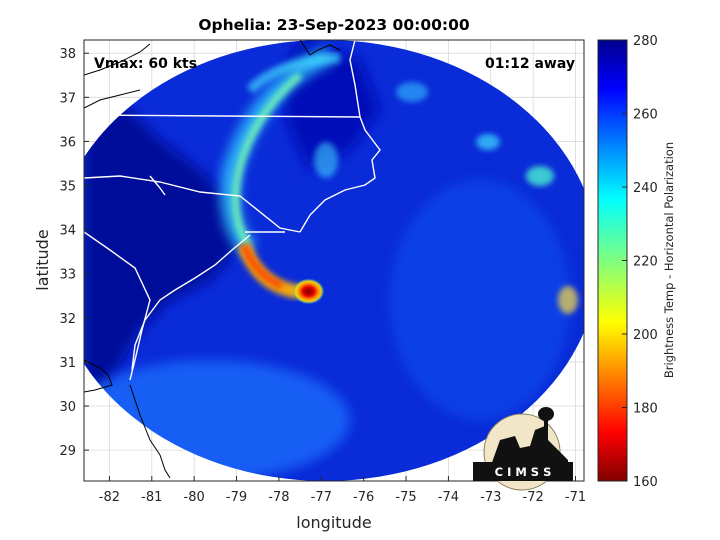 Image resolution: width=720 pixels, height=540 pixels. Describe the element at coordinates (67, 98) in the screenshot. I see `y-tick-label: 37` at that location.